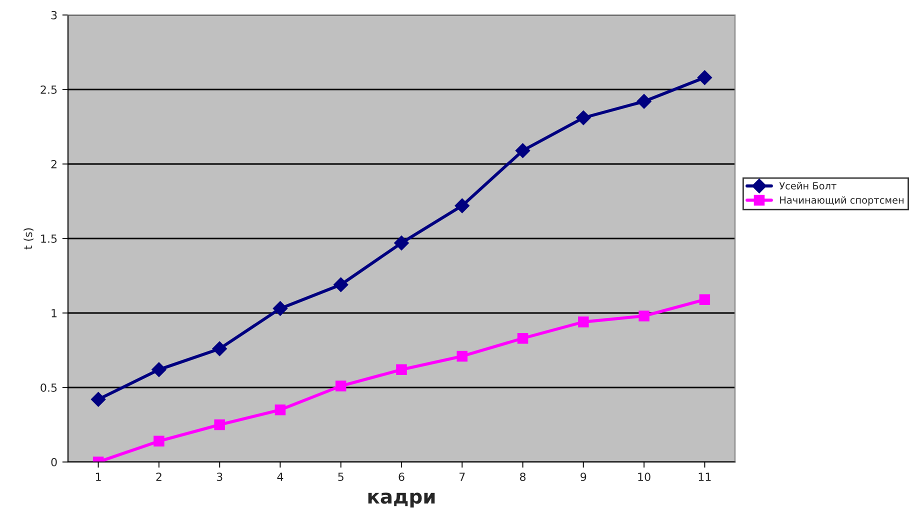 This screenshot has height=521, width=922. I want to click on y-tick-label: 2, so click(53, 164).